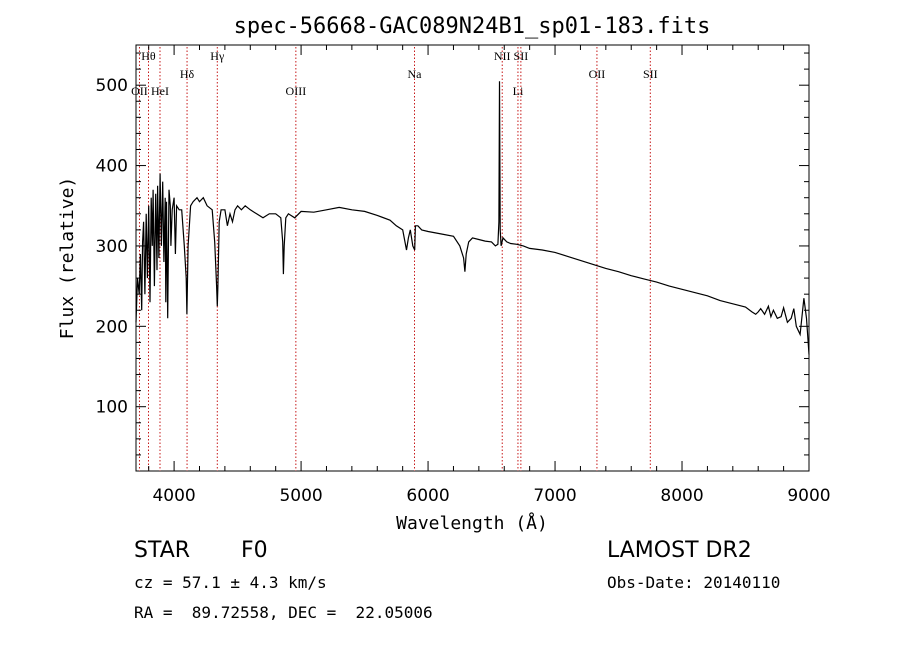  What do you see at coordinates (230, 582) in the screenshot?
I see `redshift-text: cz = 57.1 ± 4.3 km/s` at bounding box center [230, 582].